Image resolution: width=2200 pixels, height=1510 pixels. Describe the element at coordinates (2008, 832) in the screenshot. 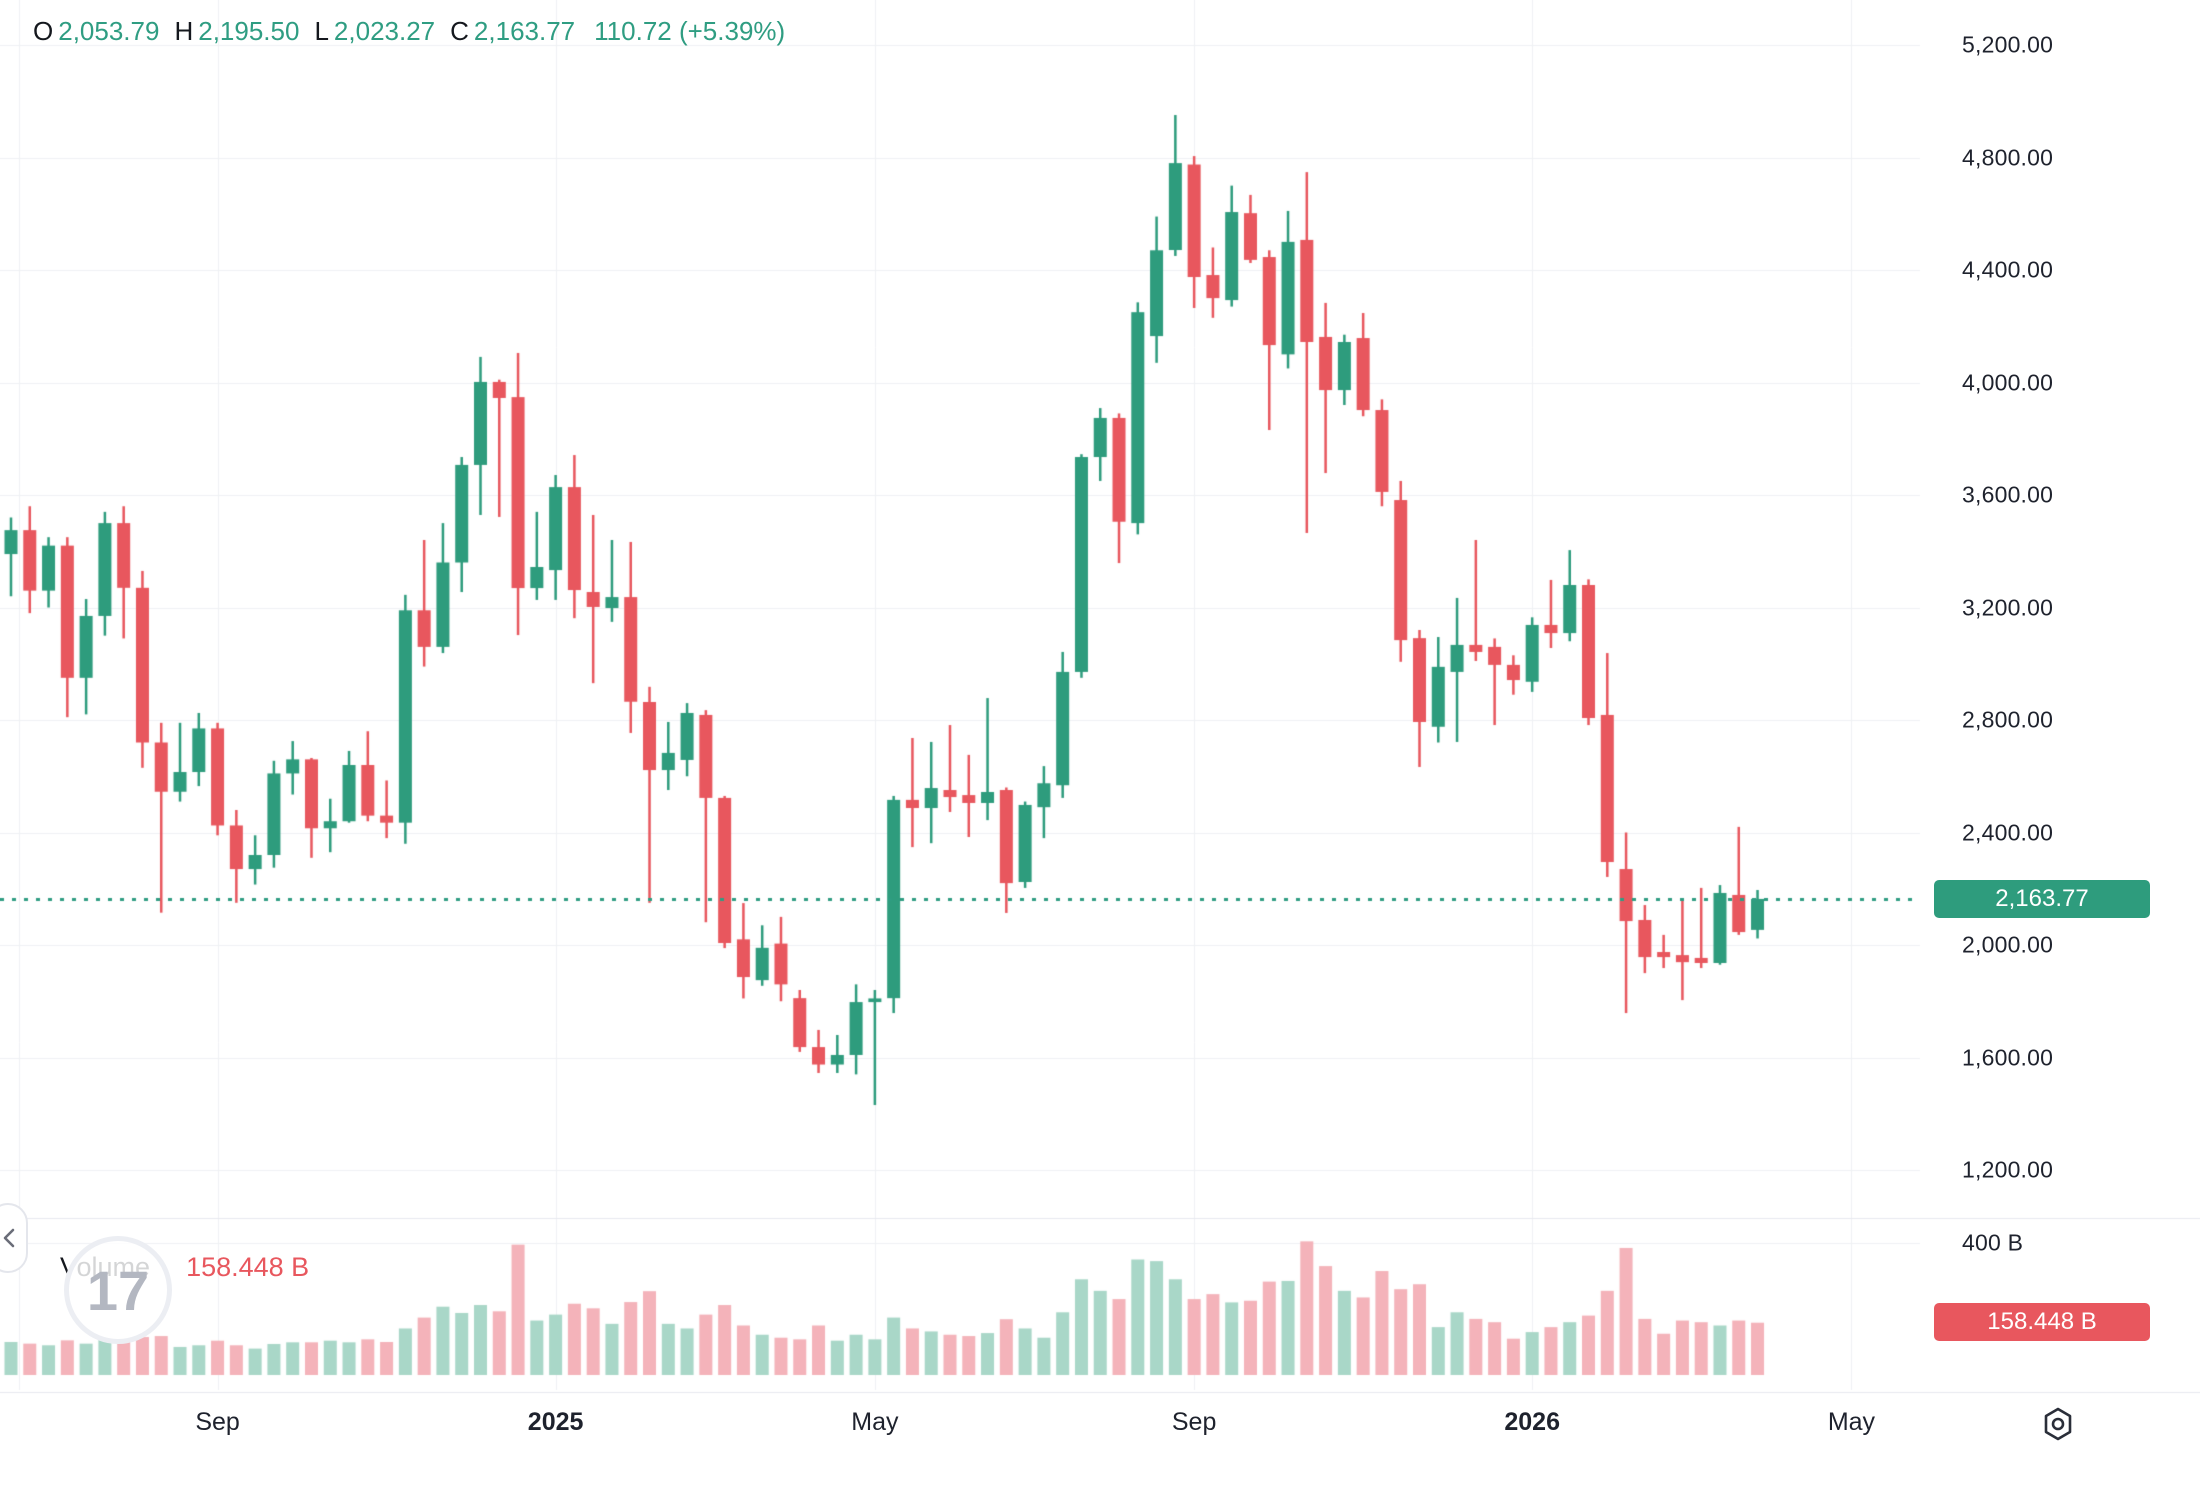

I see `price-tick-label: 2,400.00` at that location.